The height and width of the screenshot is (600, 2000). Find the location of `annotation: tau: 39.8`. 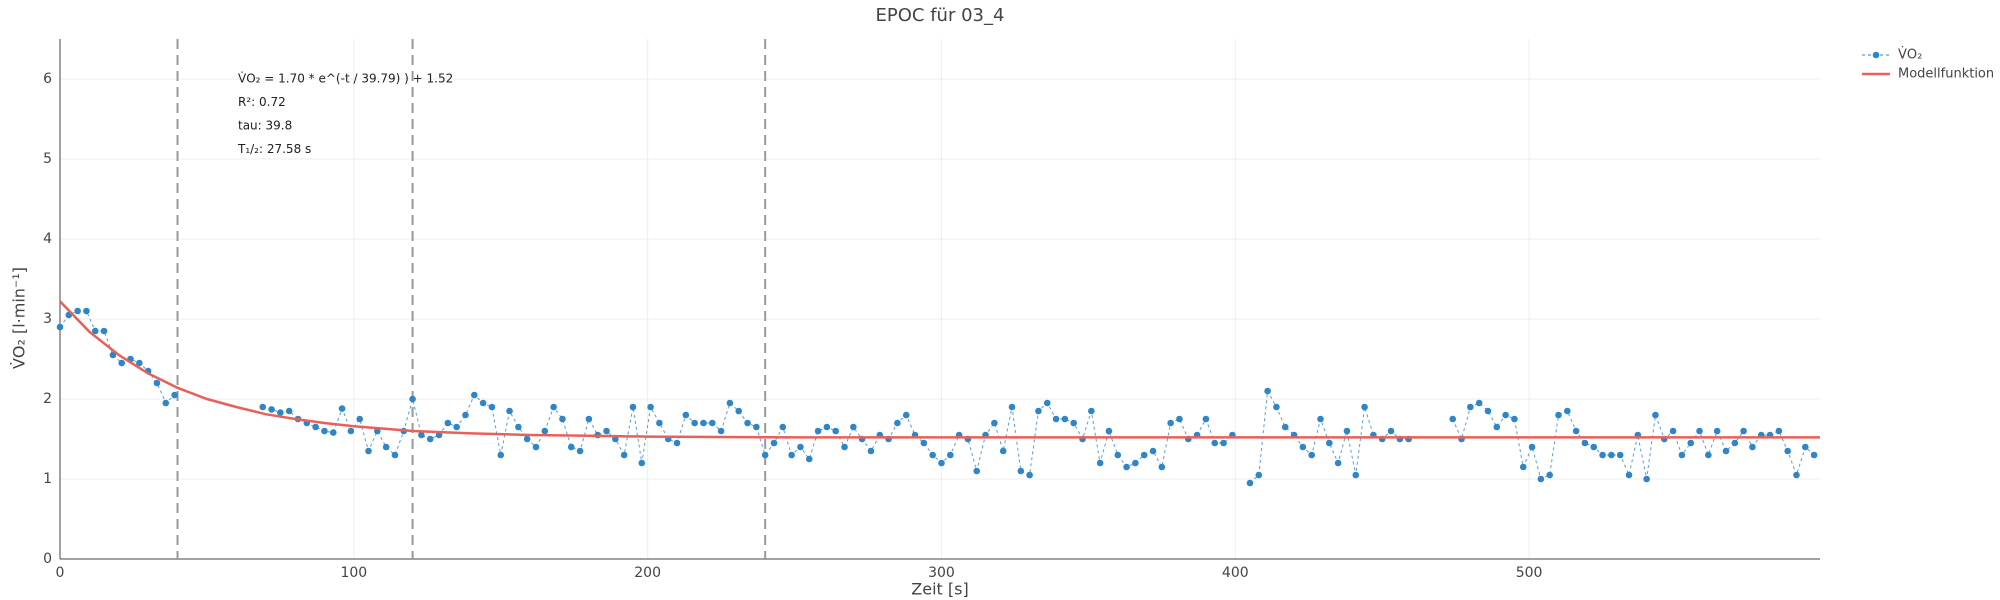

annotation: tau: 39.8 is located at coordinates (265, 126).